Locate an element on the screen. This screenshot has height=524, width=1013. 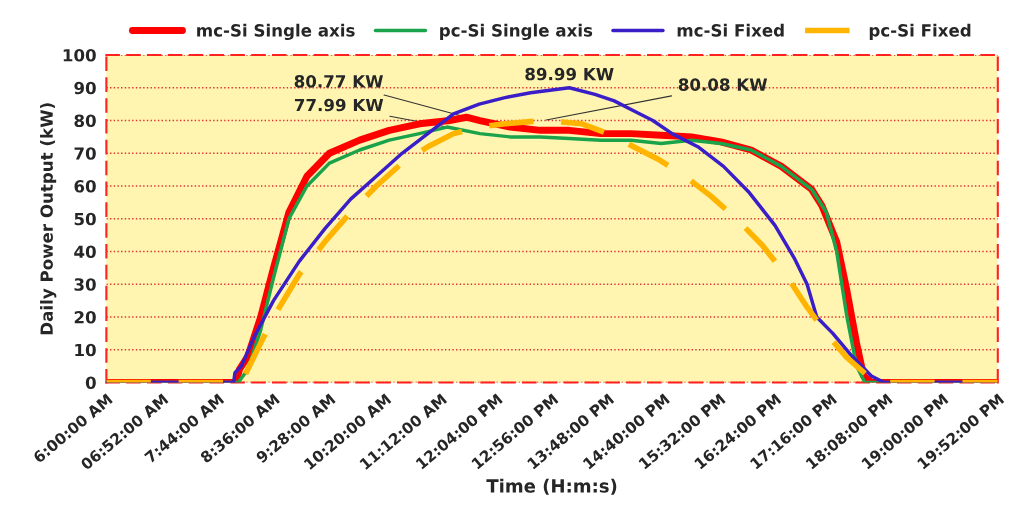
y-tick-label: 50 is located at coordinates (85, 219).